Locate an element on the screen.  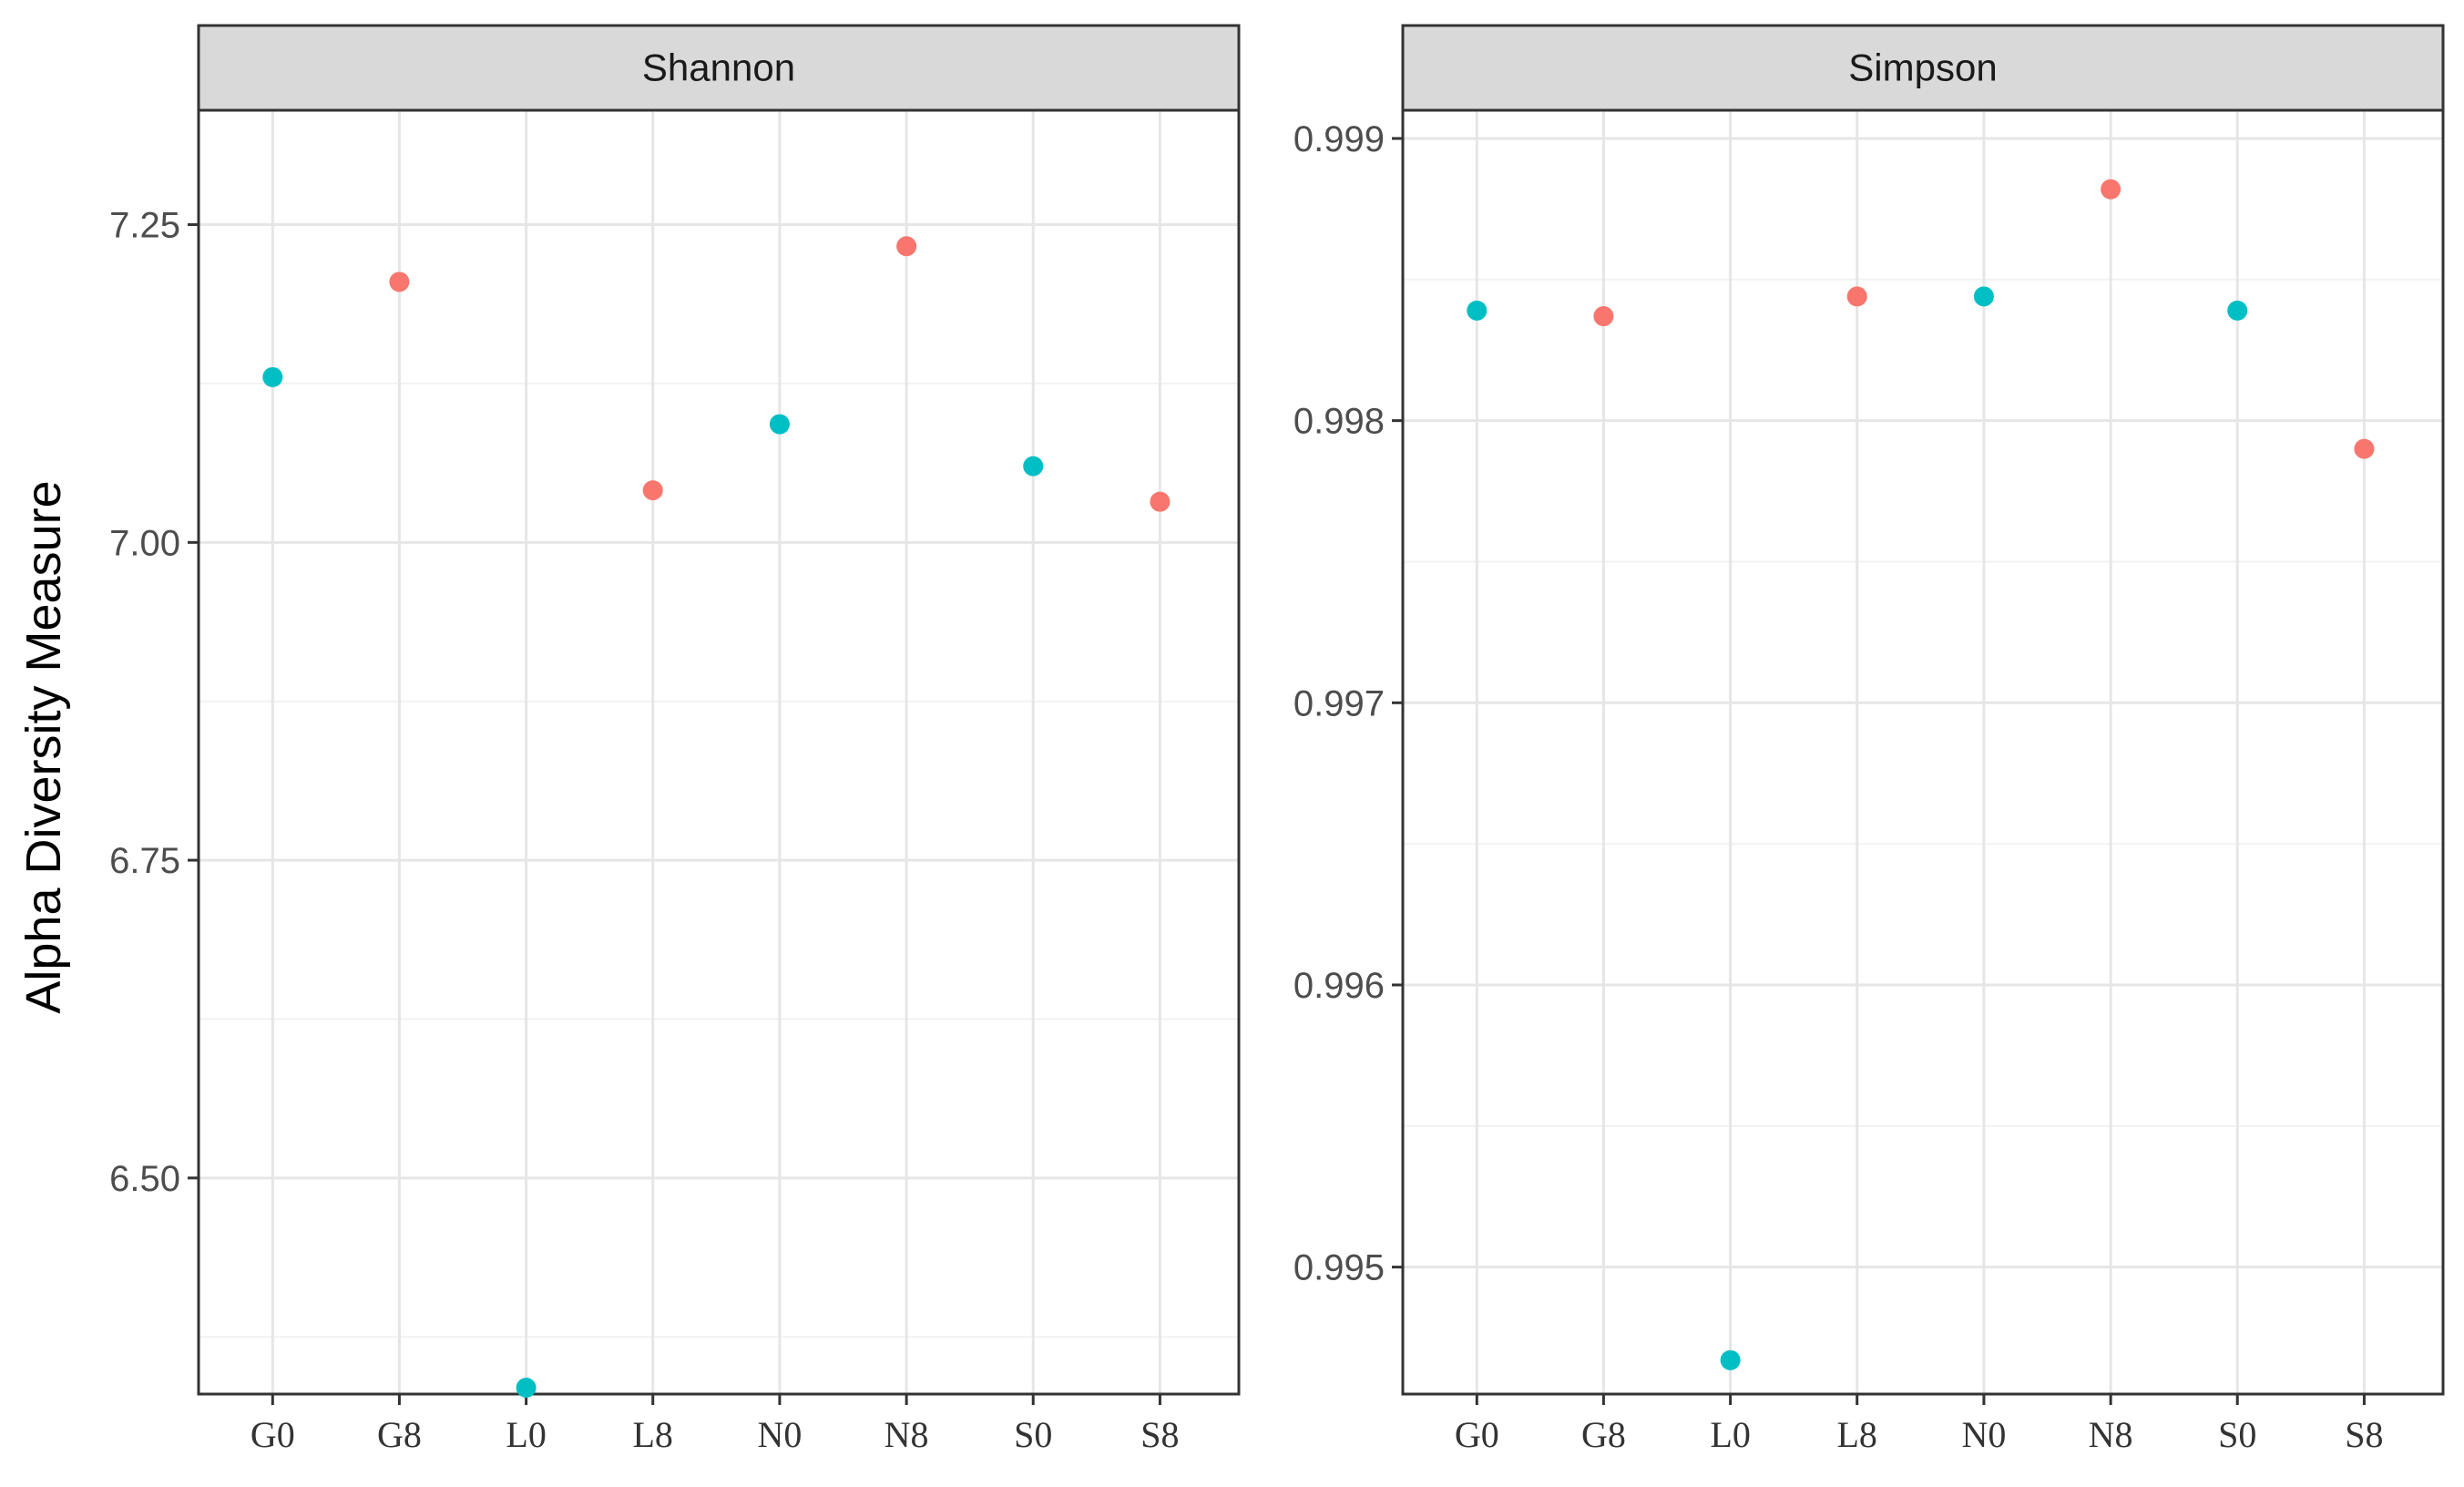
shannon-x-tick-label: L8 is located at coordinates (652, 1434).